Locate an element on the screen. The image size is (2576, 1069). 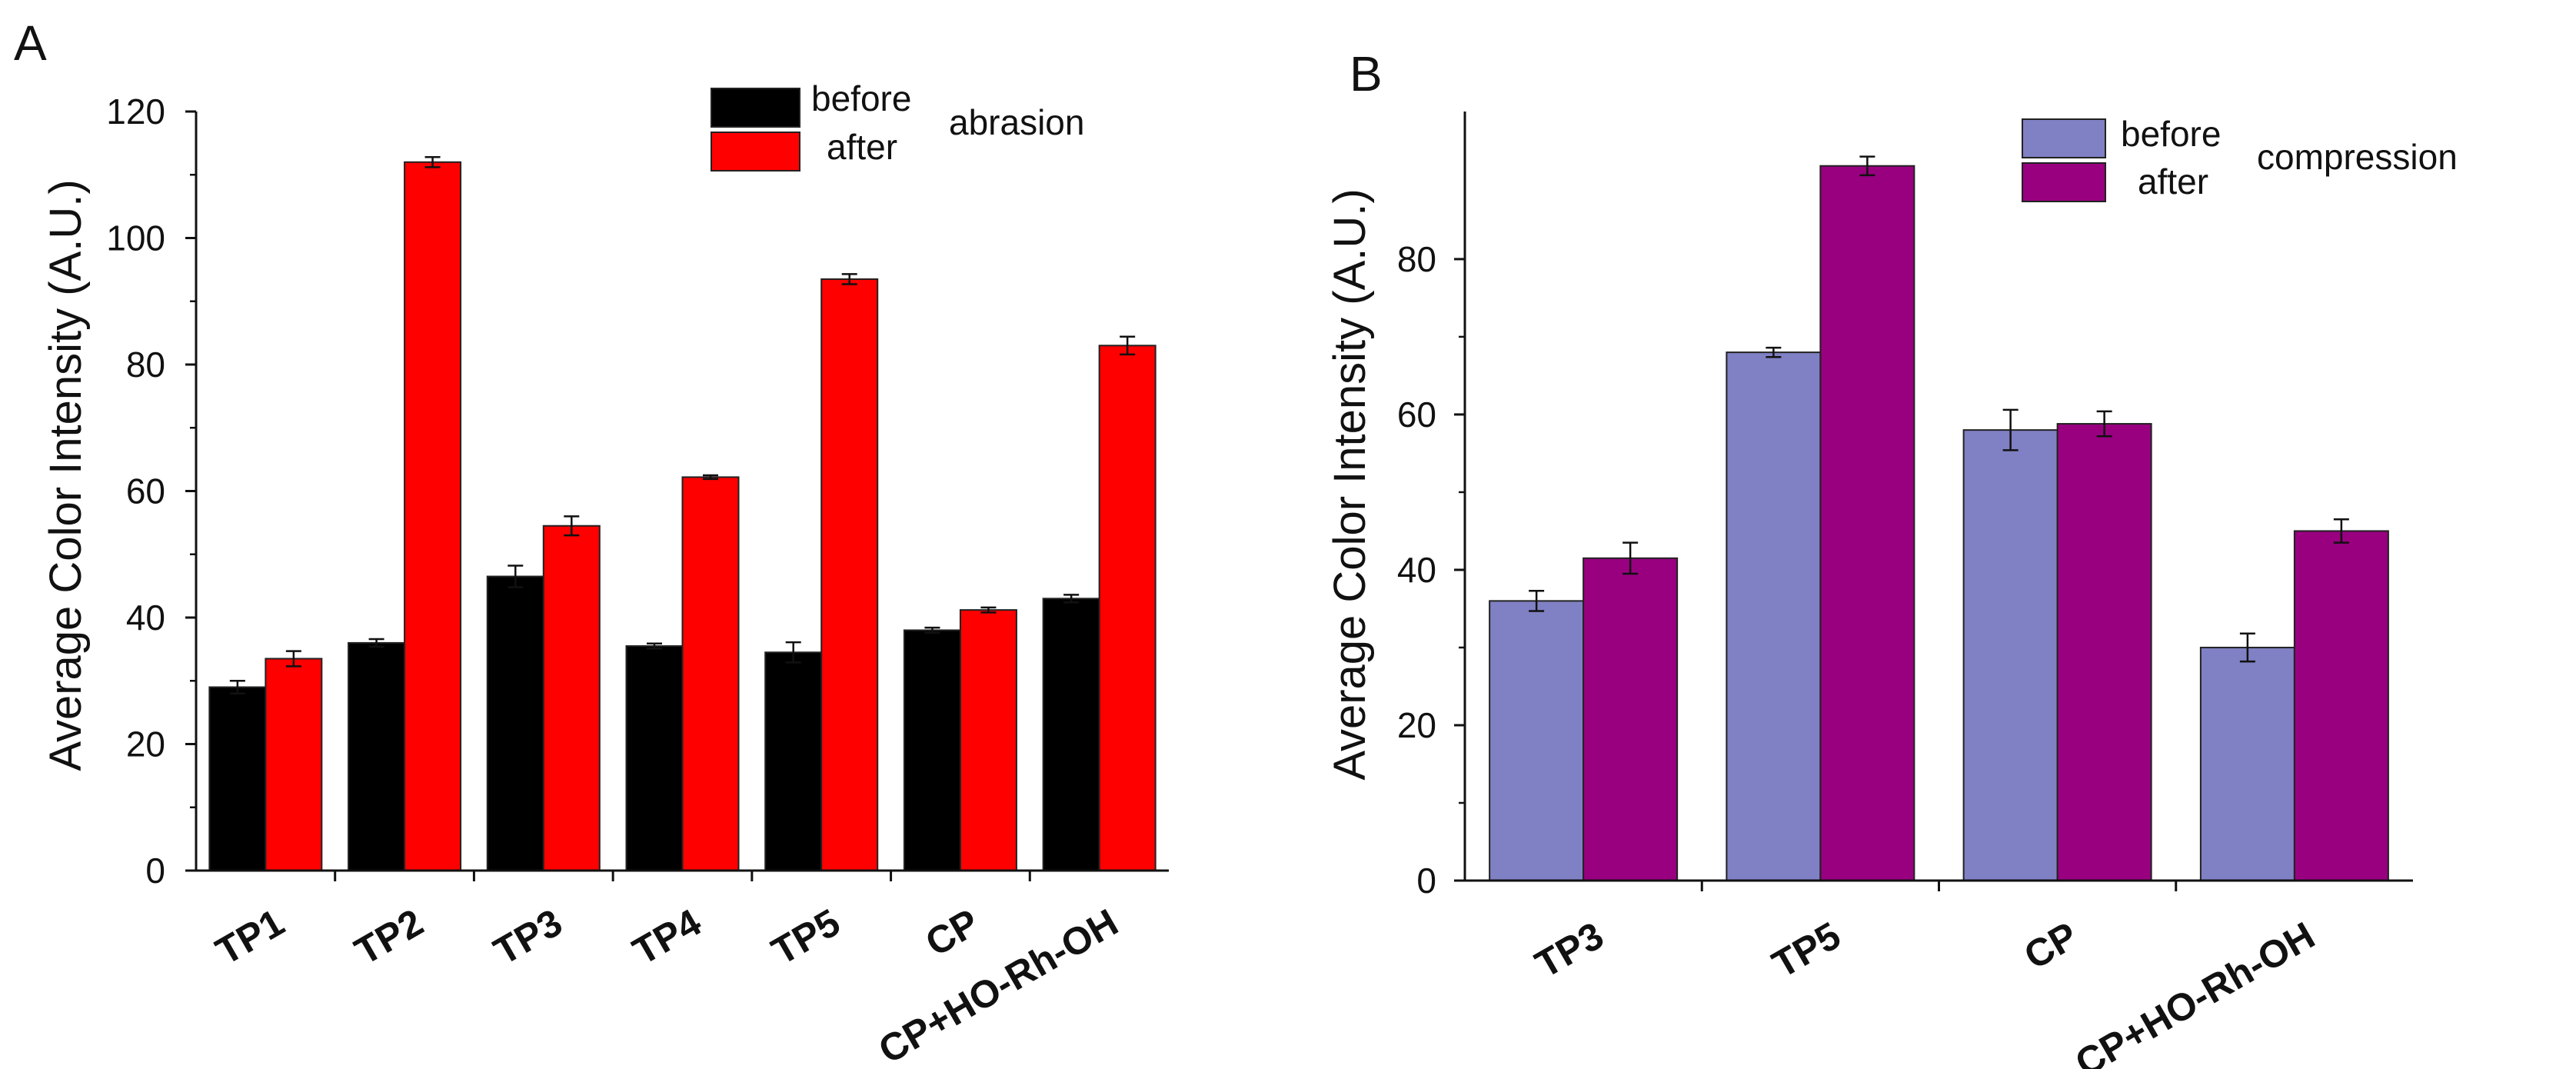
panel-b-legend: before after compression is located at coordinates (2240, 158).